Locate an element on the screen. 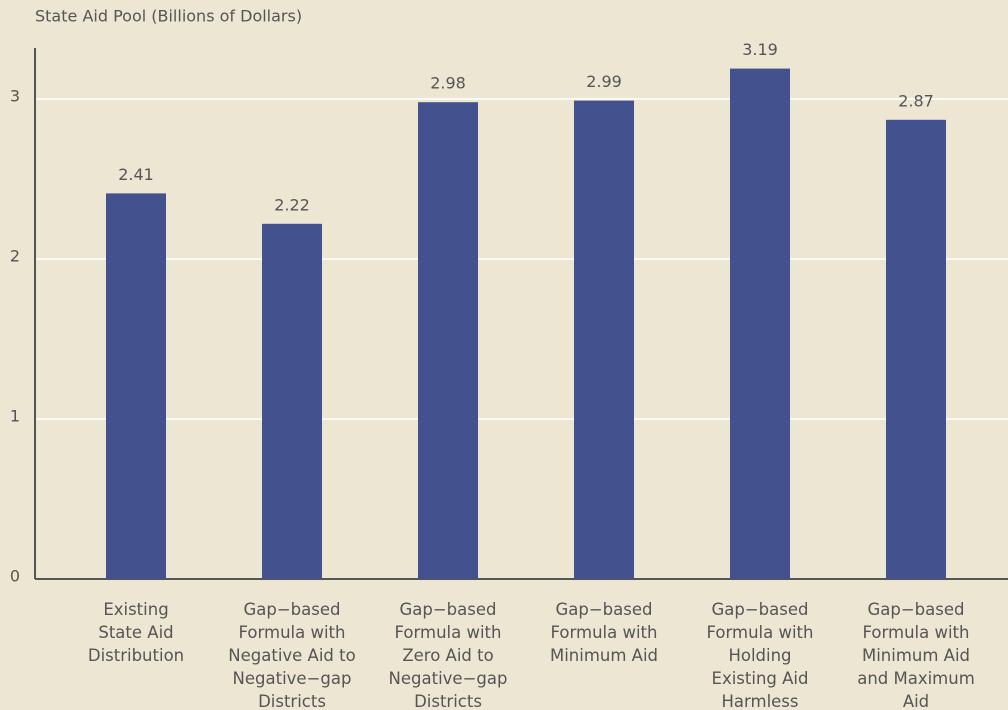  value-label: 2.22 is located at coordinates (292, 204).